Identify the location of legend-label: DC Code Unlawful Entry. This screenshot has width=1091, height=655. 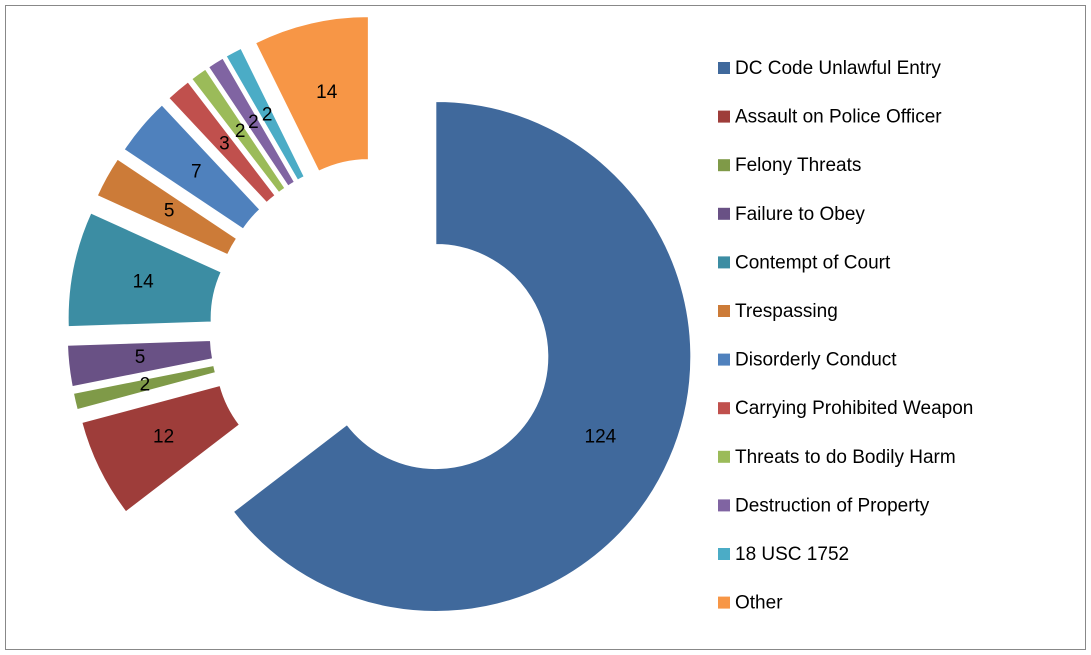
(838, 68).